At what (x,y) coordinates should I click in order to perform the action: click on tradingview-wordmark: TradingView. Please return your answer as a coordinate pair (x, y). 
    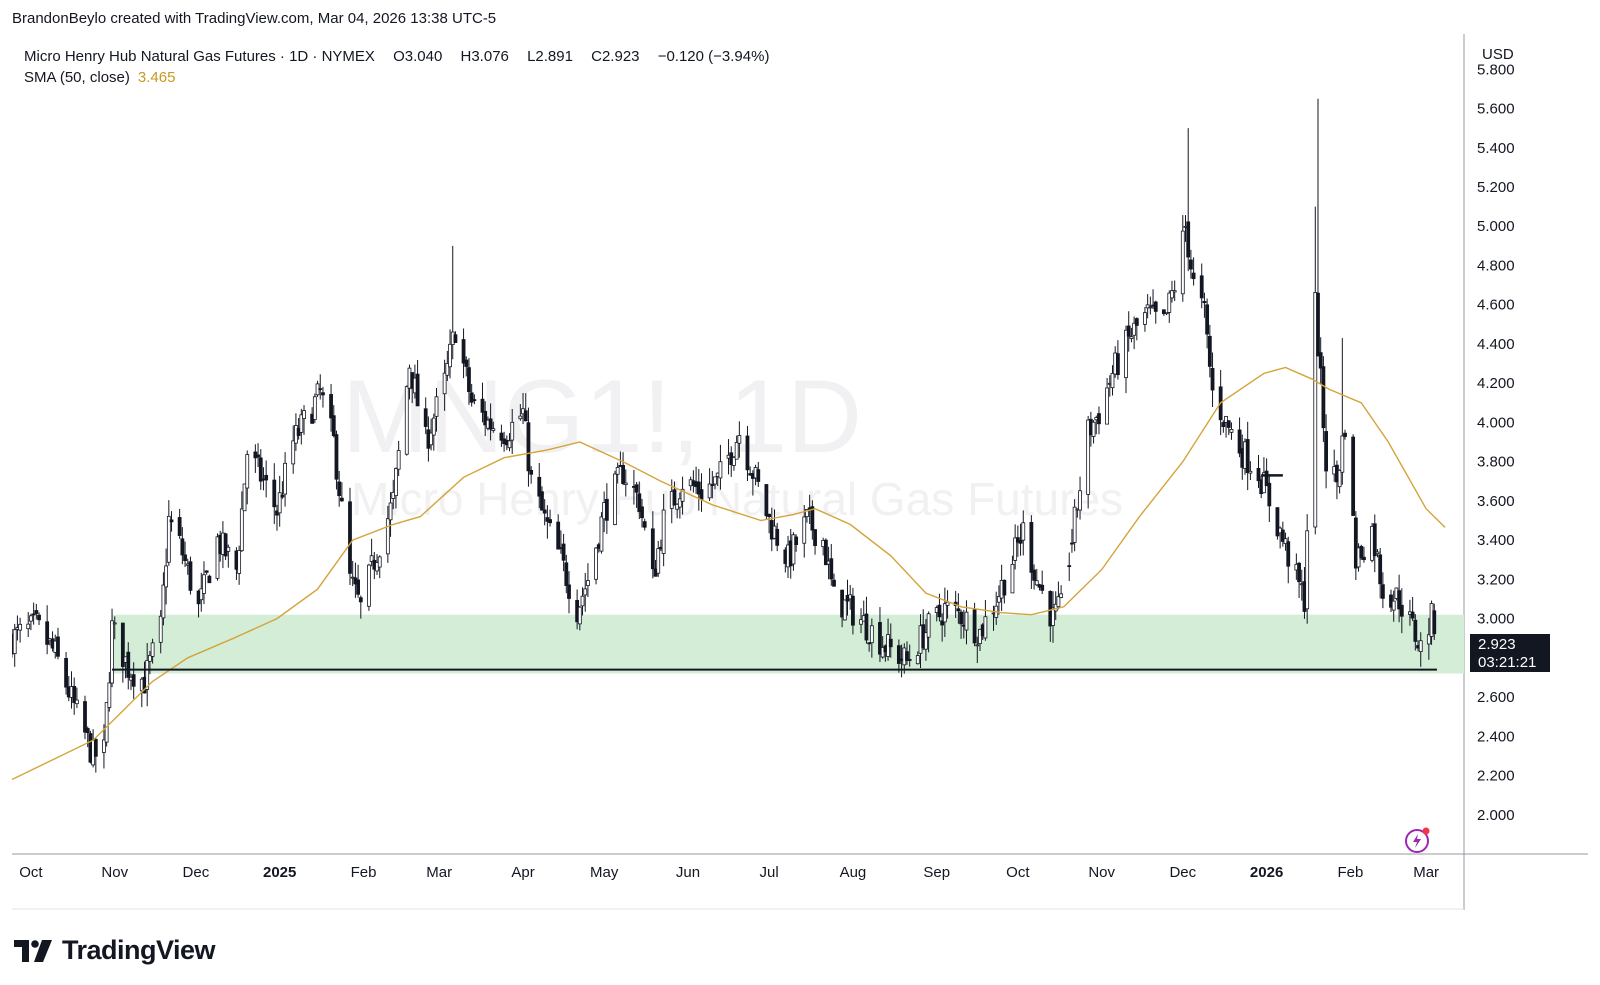
    Looking at the image, I should click on (139, 950).